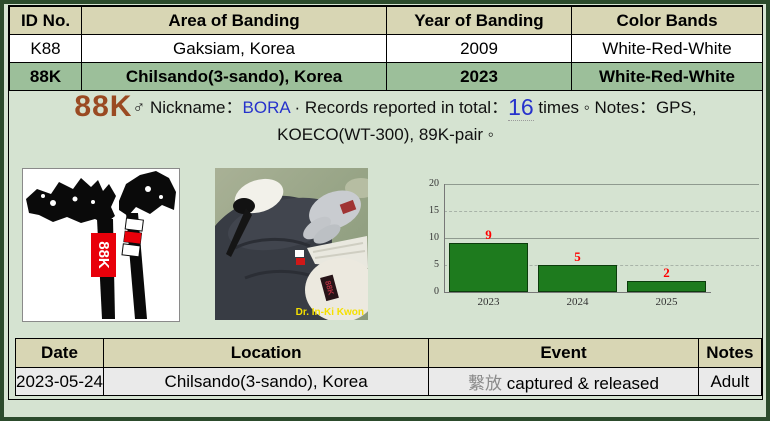  What do you see at coordinates (479, 48) in the screenshot?
I see `cell-year: 2009` at bounding box center [479, 48].